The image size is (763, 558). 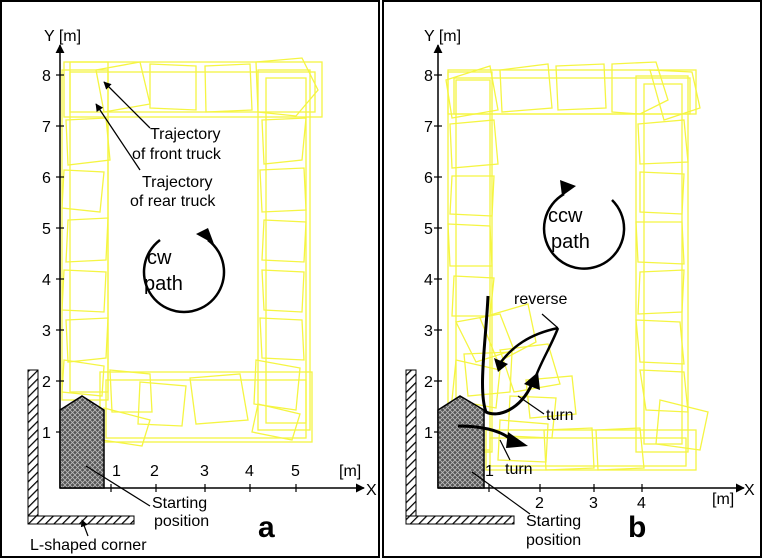 What do you see at coordinates (88, 545) in the screenshot?
I see `corner-label: L-shaped corner` at bounding box center [88, 545].